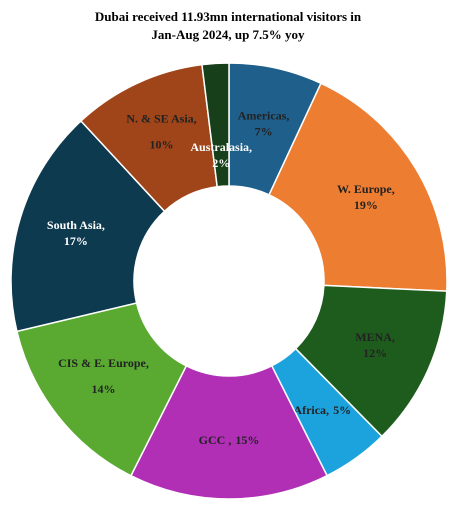 The image size is (455, 510). I want to click on value-label: 12%, so click(375, 353).